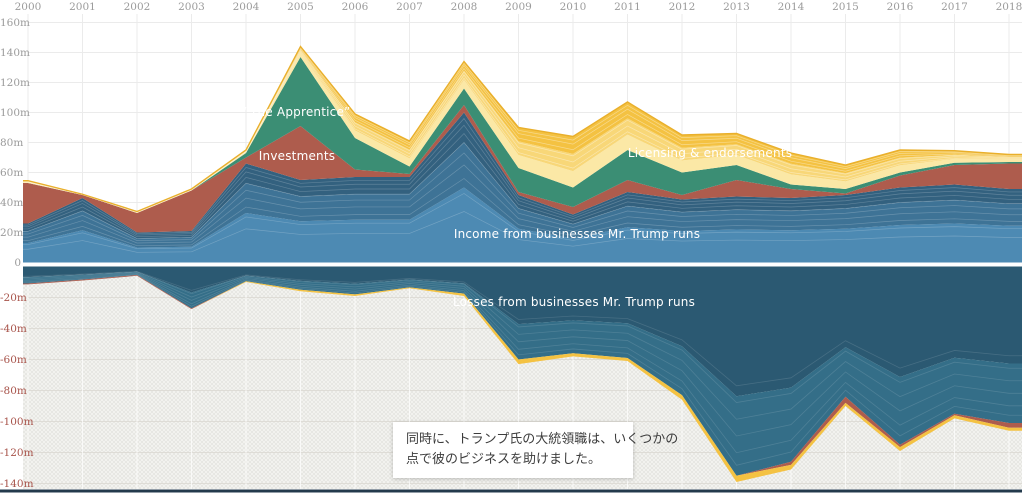 This screenshot has width=1022, height=496. Describe the element at coordinates (15, 112) in the screenshot. I see `y-axis-tick-100m: 100m` at that location.